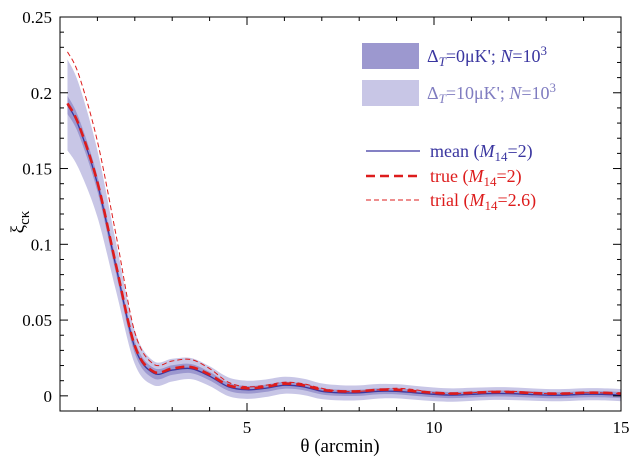 The height and width of the screenshot is (462, 642). I want to click on legend-label-trial: trial (M14=2.6), so click(483, 201).